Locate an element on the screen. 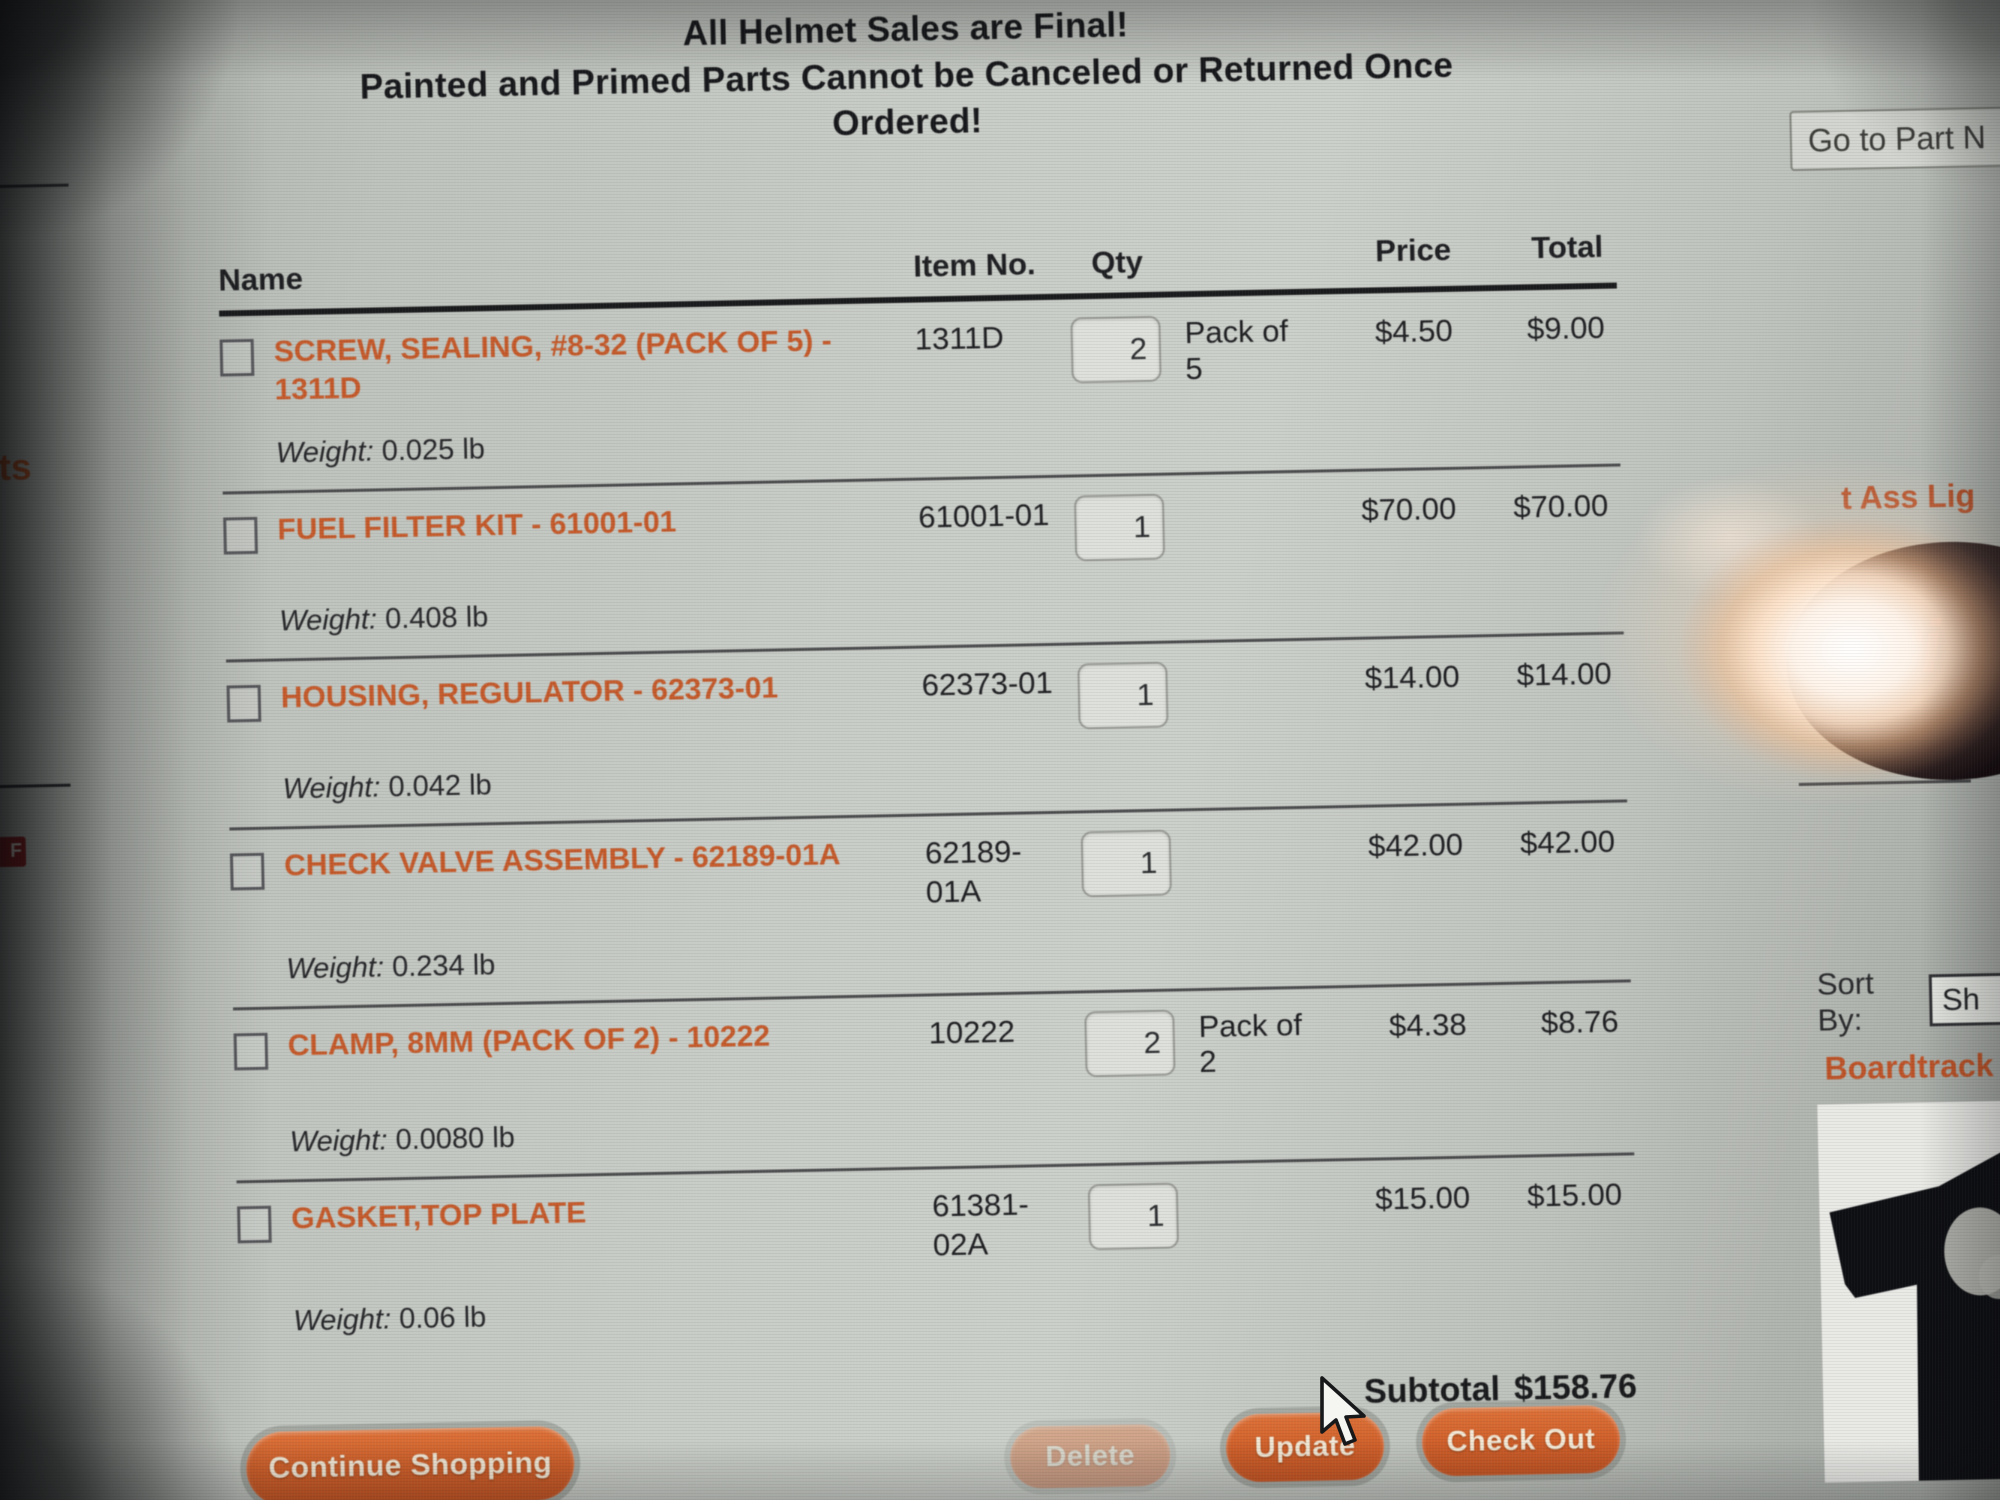 This screenshot has height=1500, width=2000. item-price: $4.50 is located at coordinates (1414, 331).